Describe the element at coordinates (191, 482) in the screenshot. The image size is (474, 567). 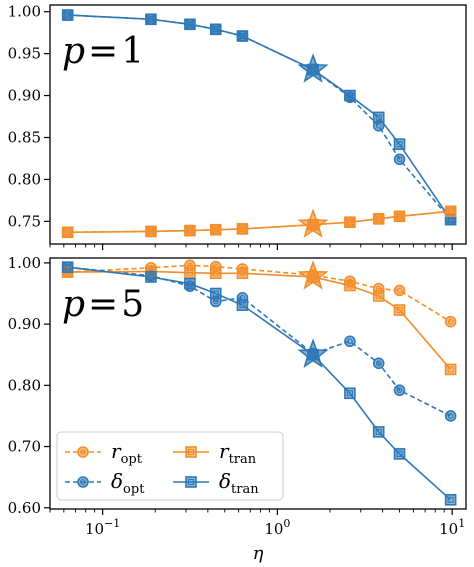
I see `legend-marker-delta_tran-inner` at that location.